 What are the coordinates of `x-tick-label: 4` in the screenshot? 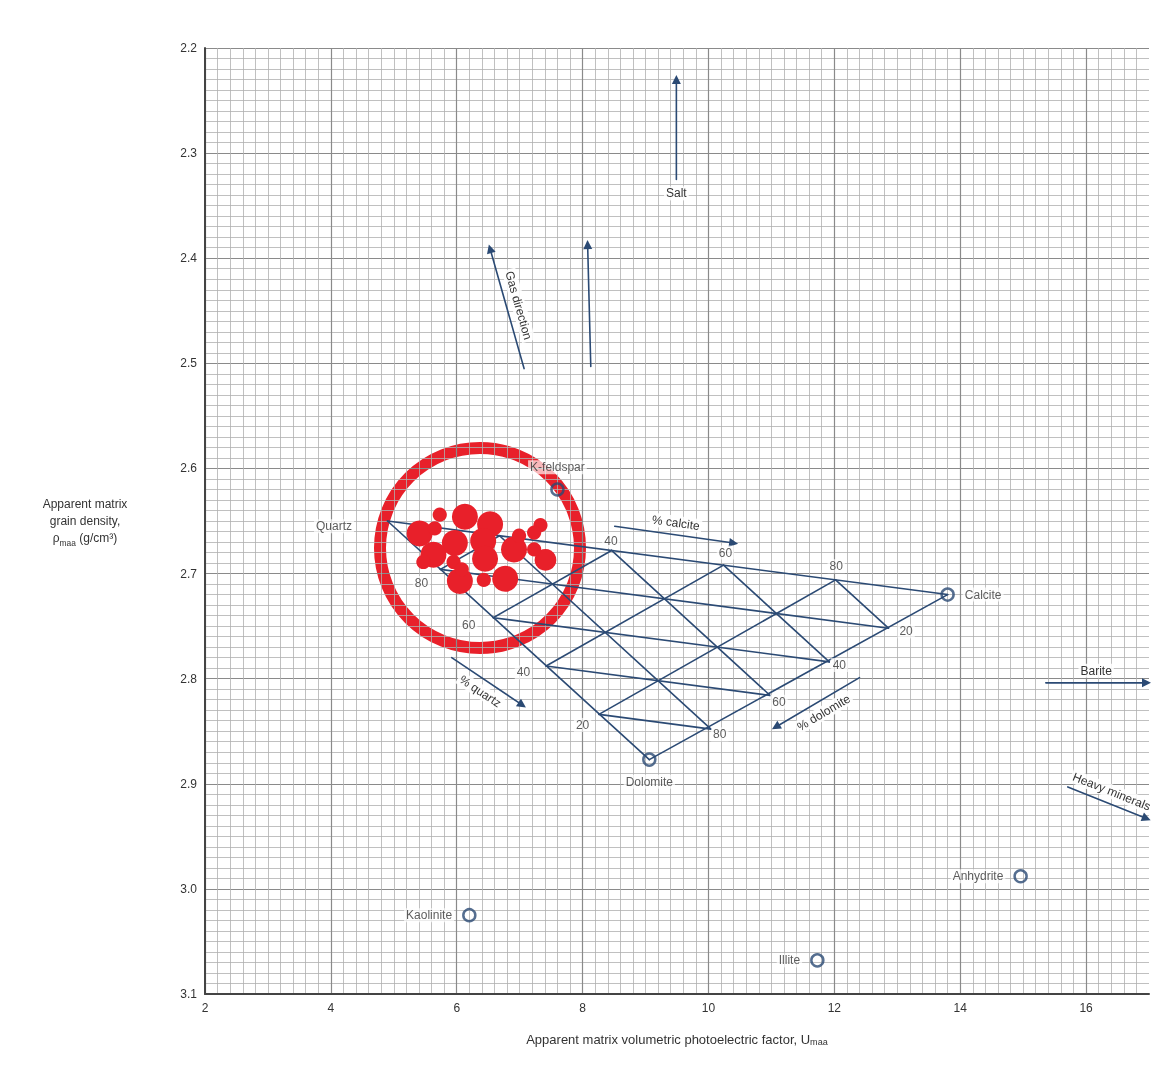 It's located at (331, 1008).